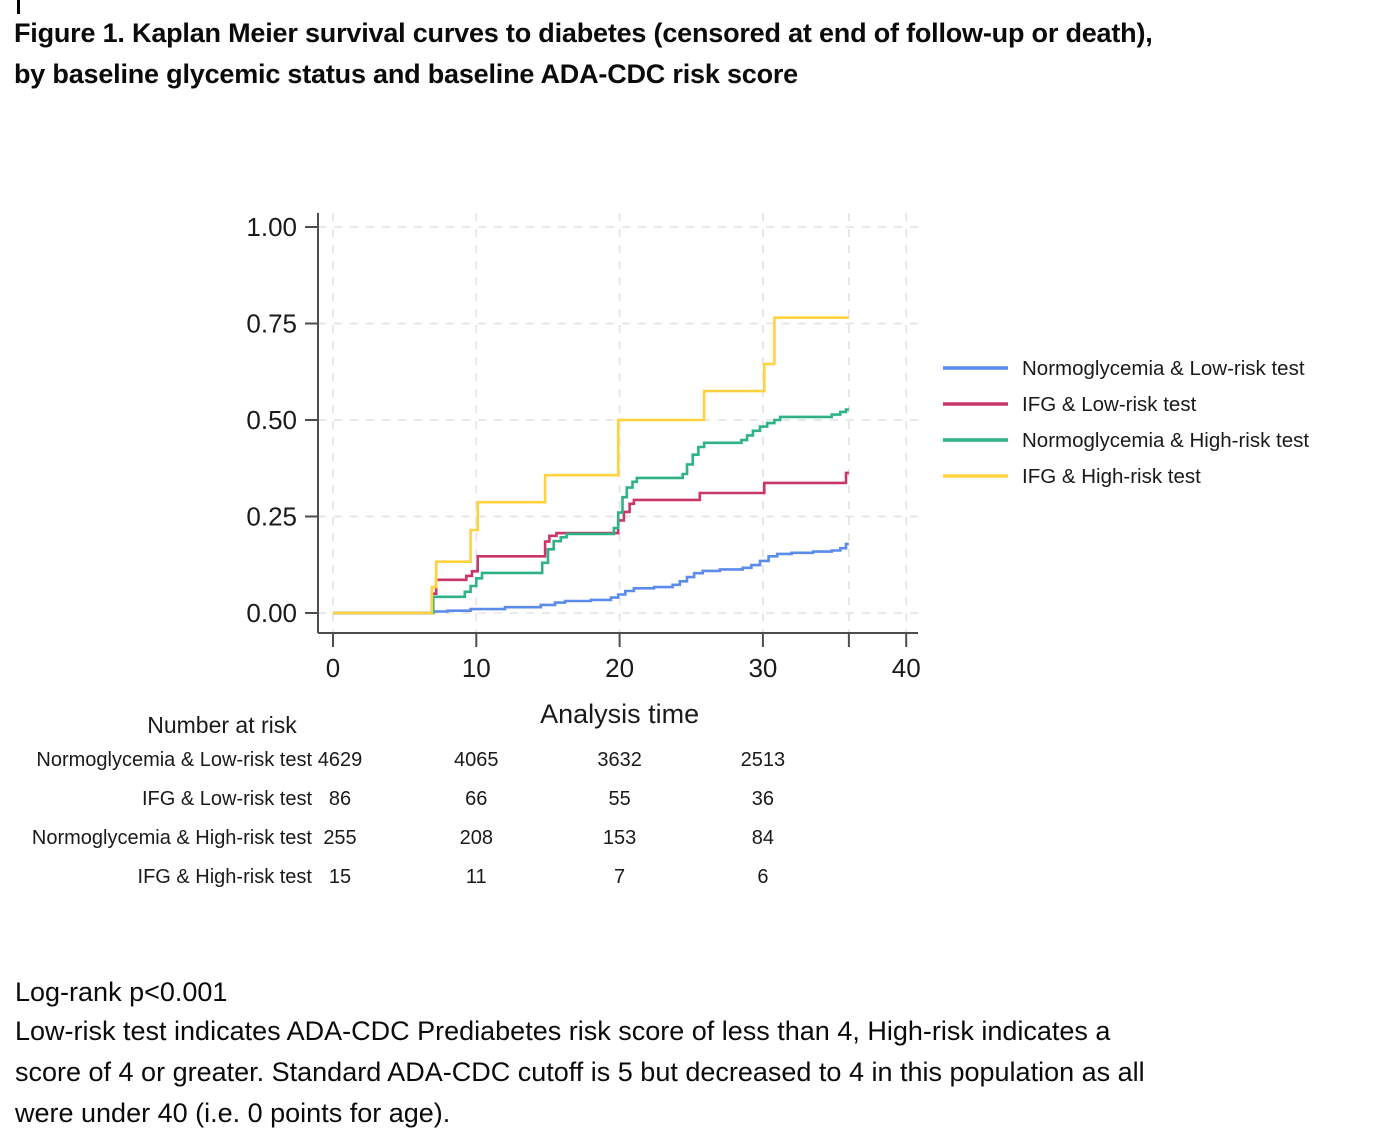  Describe the element at coordinates (340, 877) in the screenshot. I see `risk-count: 15` at that location.